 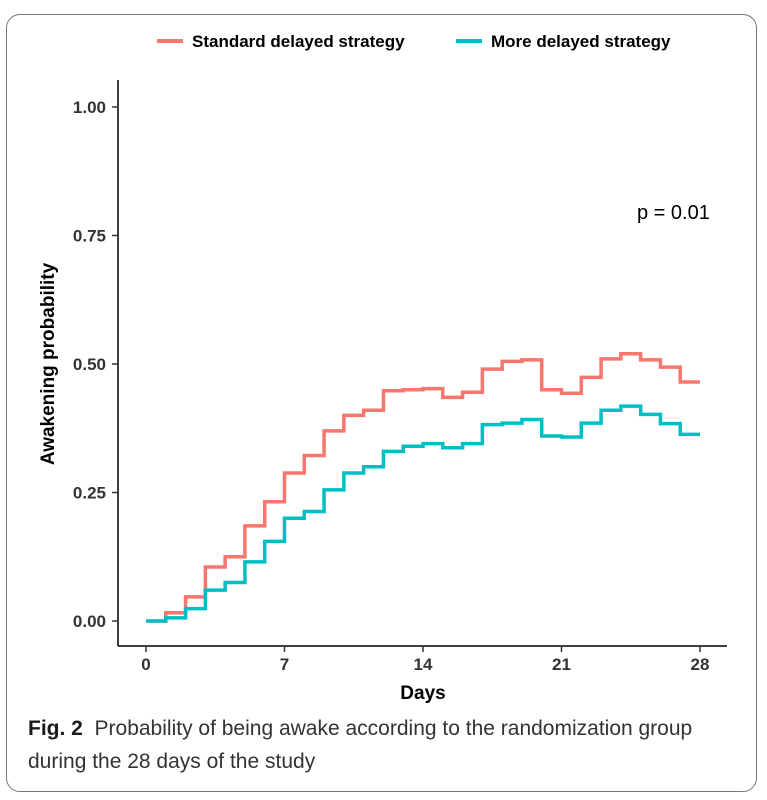 What do you see at coordinates (423, 664) in the screenshot?
I see `x-tick-label: 14` at bounding box center [423, 664].